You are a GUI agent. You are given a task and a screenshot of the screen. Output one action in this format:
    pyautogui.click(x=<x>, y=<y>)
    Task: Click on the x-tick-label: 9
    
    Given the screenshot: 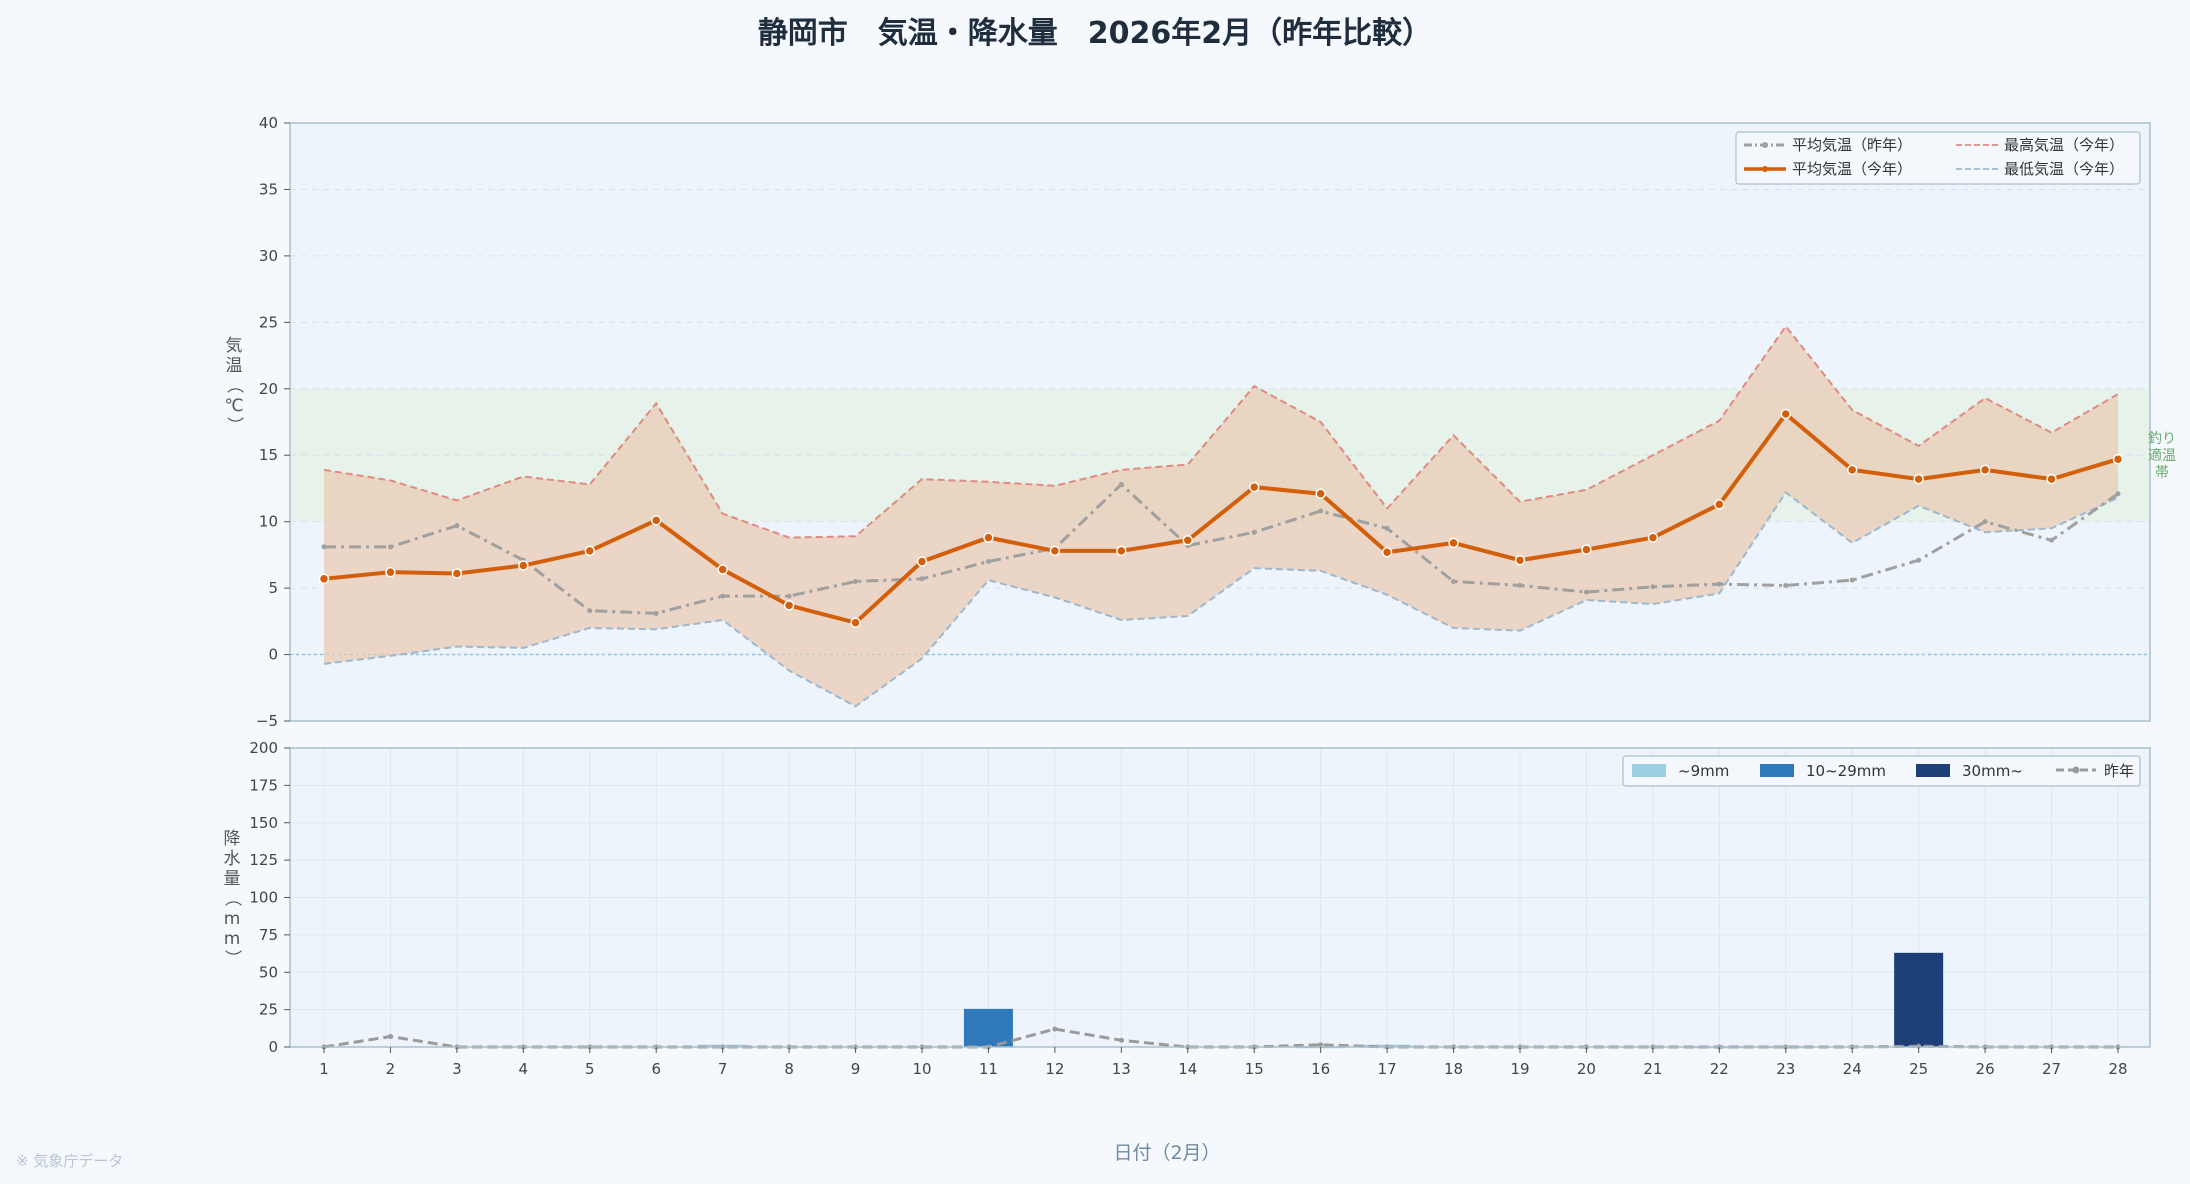 What is the action you would take?
    pyautogui.click(x=856, y=1069)
    